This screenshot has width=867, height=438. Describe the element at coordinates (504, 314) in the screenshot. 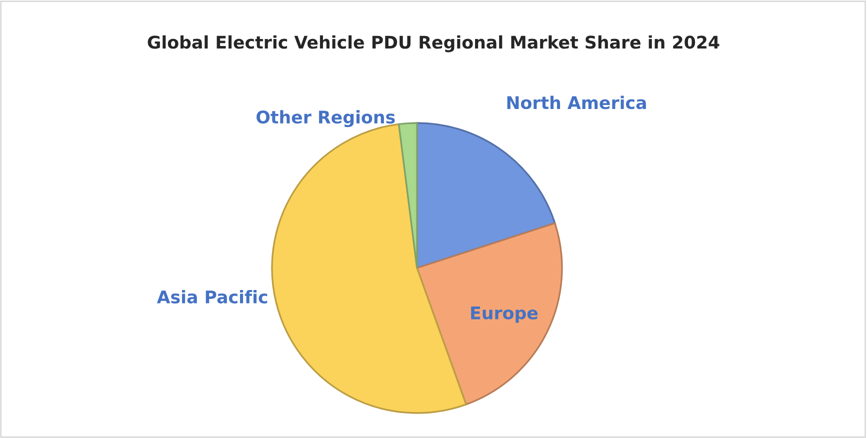

I see `slice-label: Europe` at that location.